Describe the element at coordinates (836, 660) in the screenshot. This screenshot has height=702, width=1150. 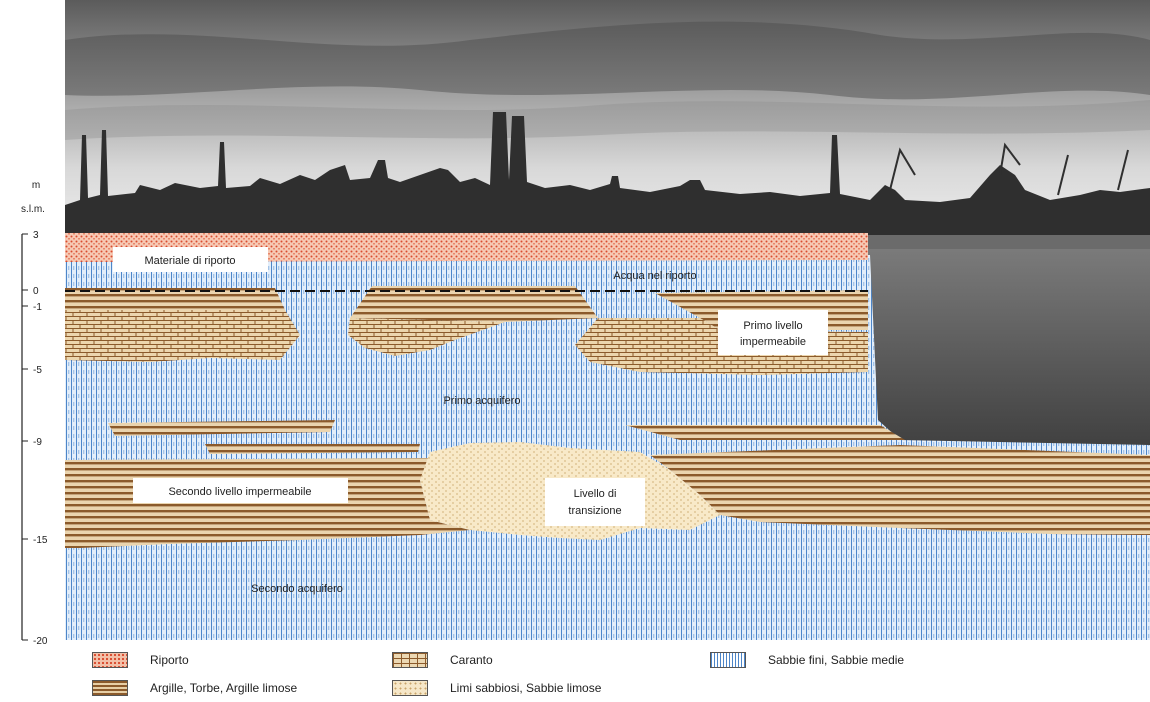
I see `legend-label-sabbie: Sabbie fini, Sabbie medie` at that location.